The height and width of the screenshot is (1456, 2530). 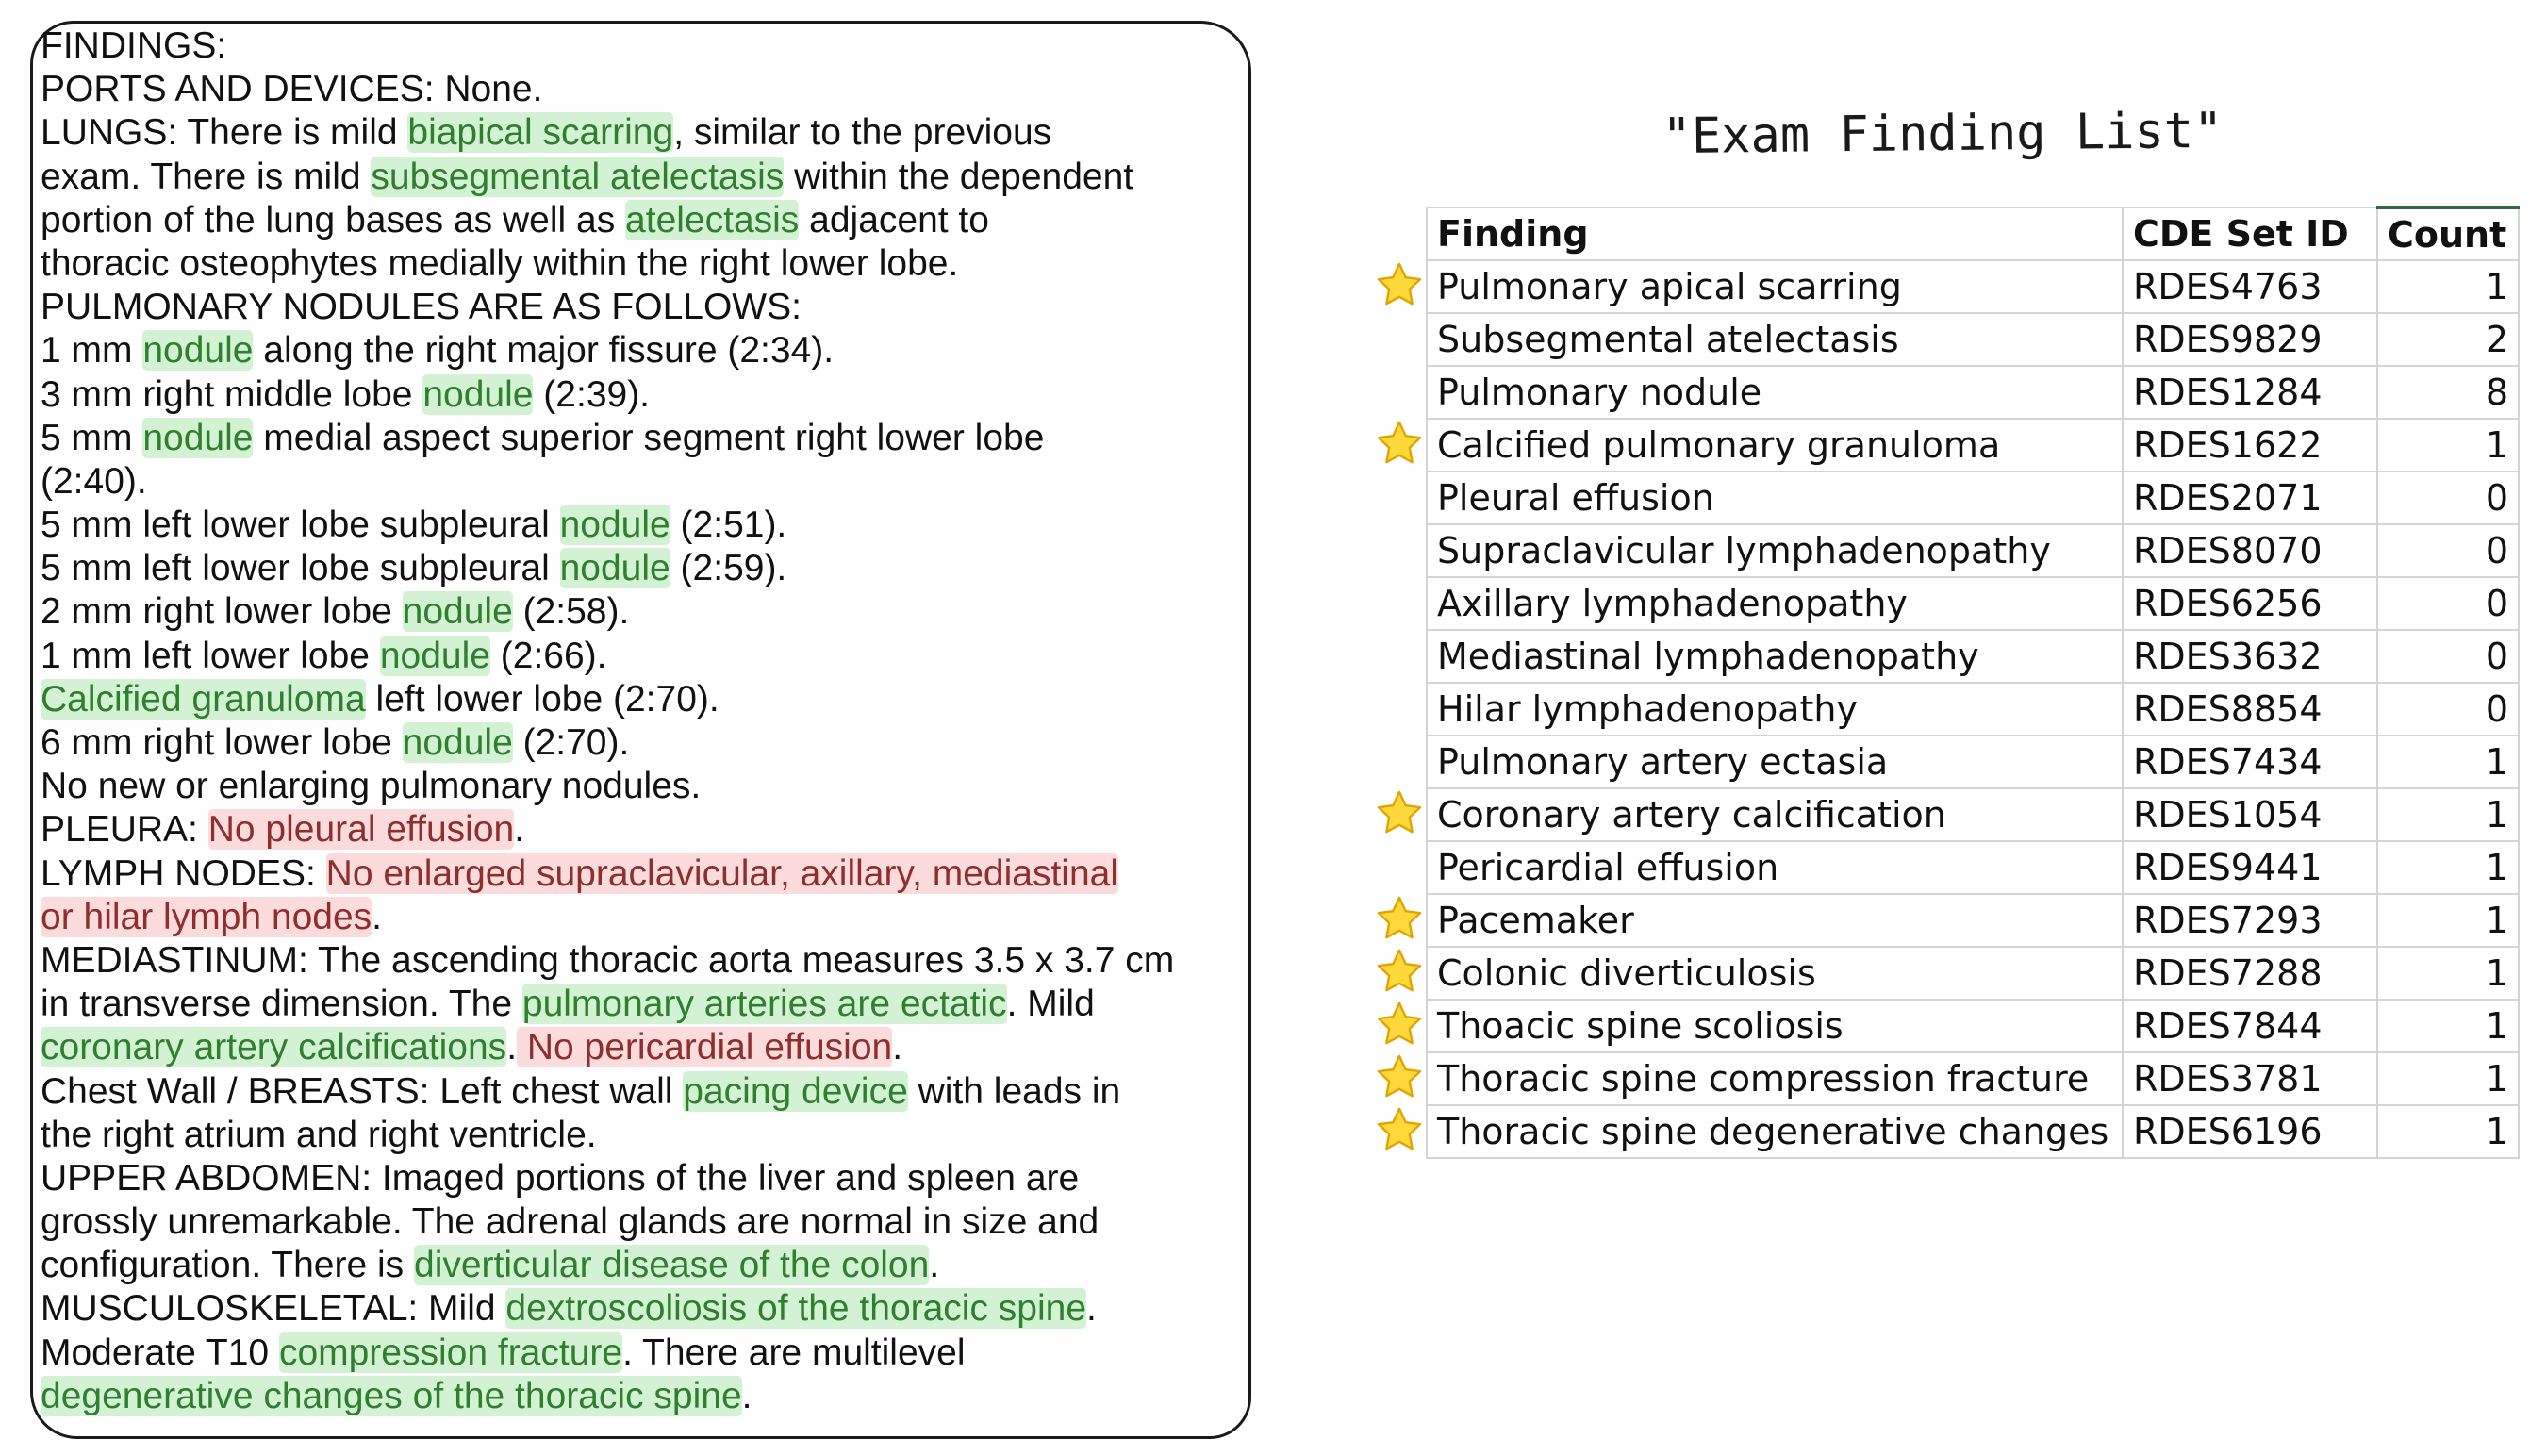 I want to click on positive-finding-highlight: pacing device, so click(x=795, y=1091).